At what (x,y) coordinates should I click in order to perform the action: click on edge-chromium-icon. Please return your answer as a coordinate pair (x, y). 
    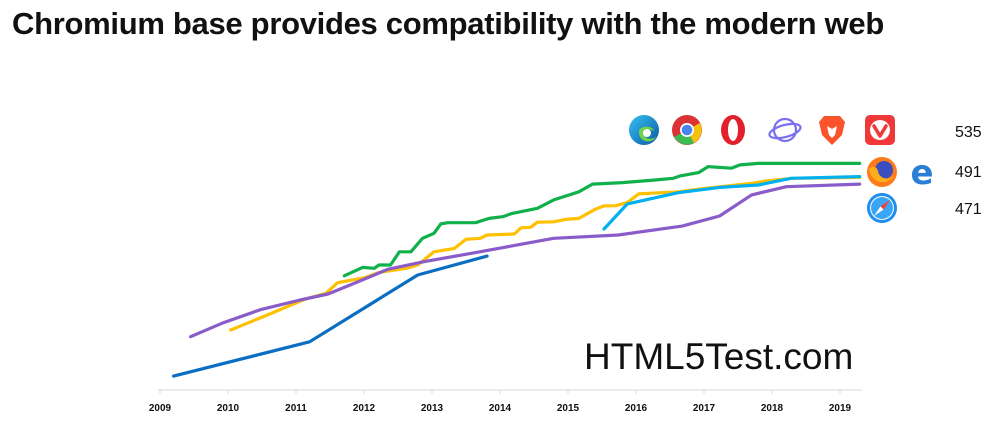
    Looking at the image, I should click on (644, 130).